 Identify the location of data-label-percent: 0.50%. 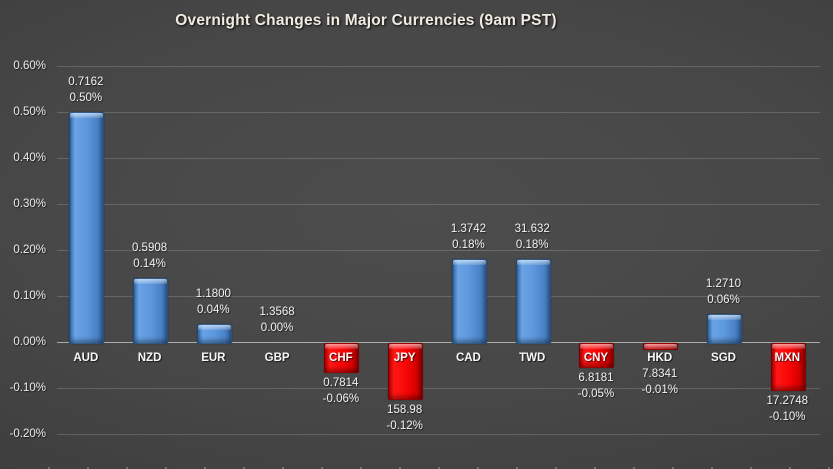
(86, 98).